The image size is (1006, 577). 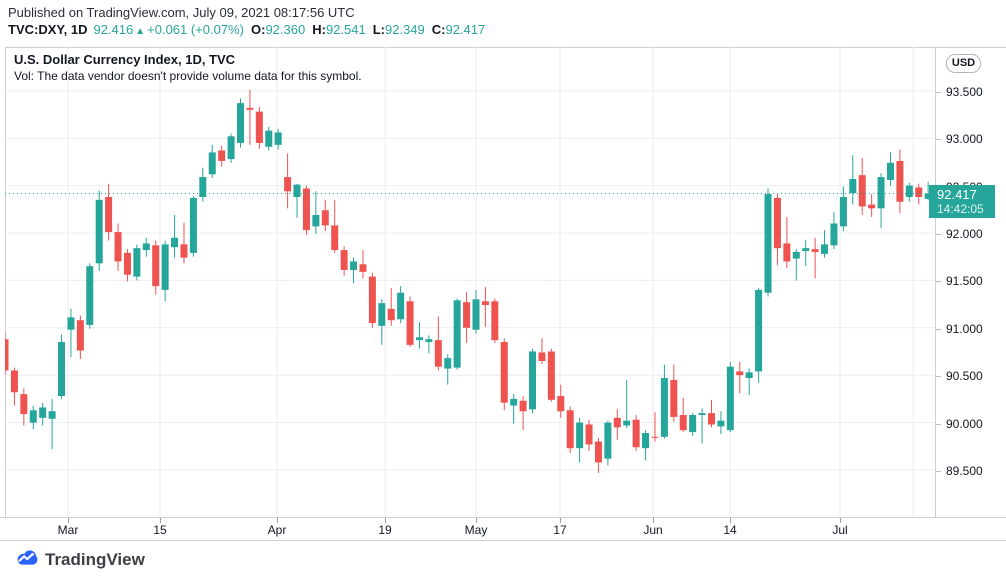 I want to click on brand-name: TradingView, so click(x=95, y=559).